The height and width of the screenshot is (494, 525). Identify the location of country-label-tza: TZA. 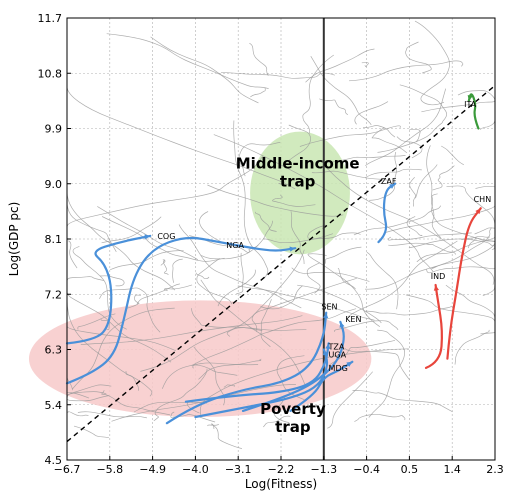
(336, 347).